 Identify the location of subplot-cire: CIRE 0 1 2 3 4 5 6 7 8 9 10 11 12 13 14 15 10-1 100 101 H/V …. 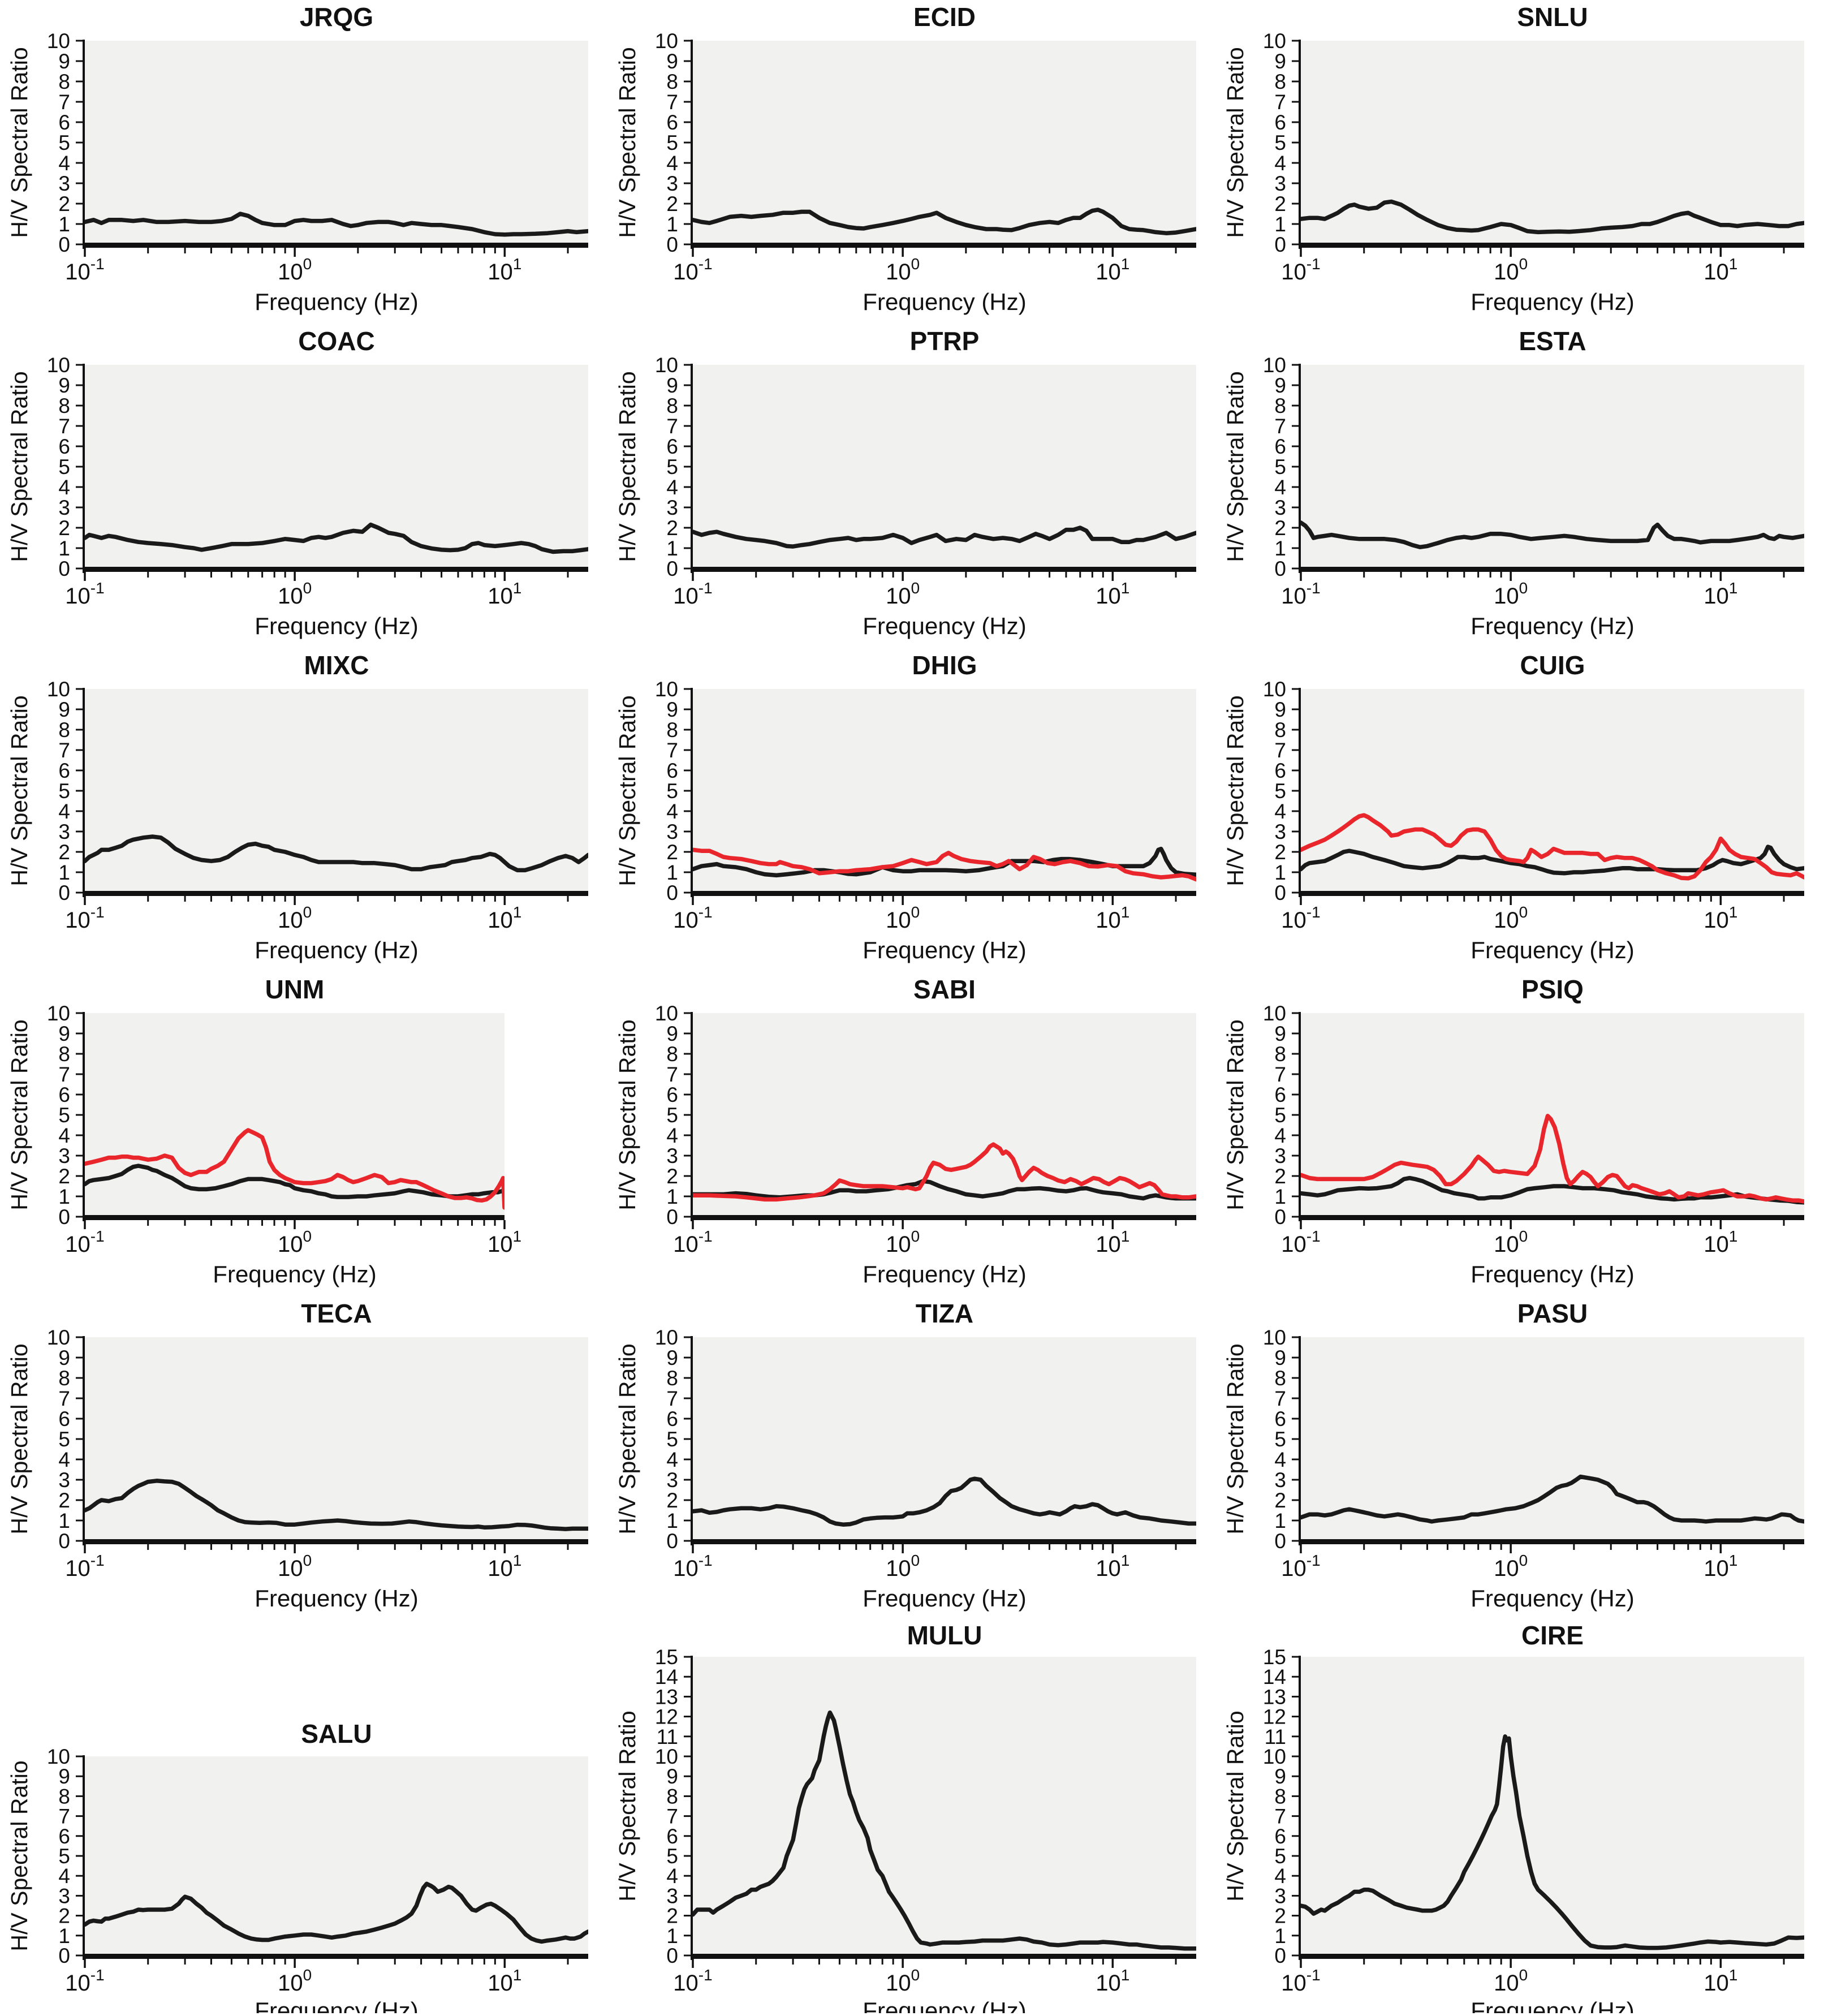
(1520, 1818).